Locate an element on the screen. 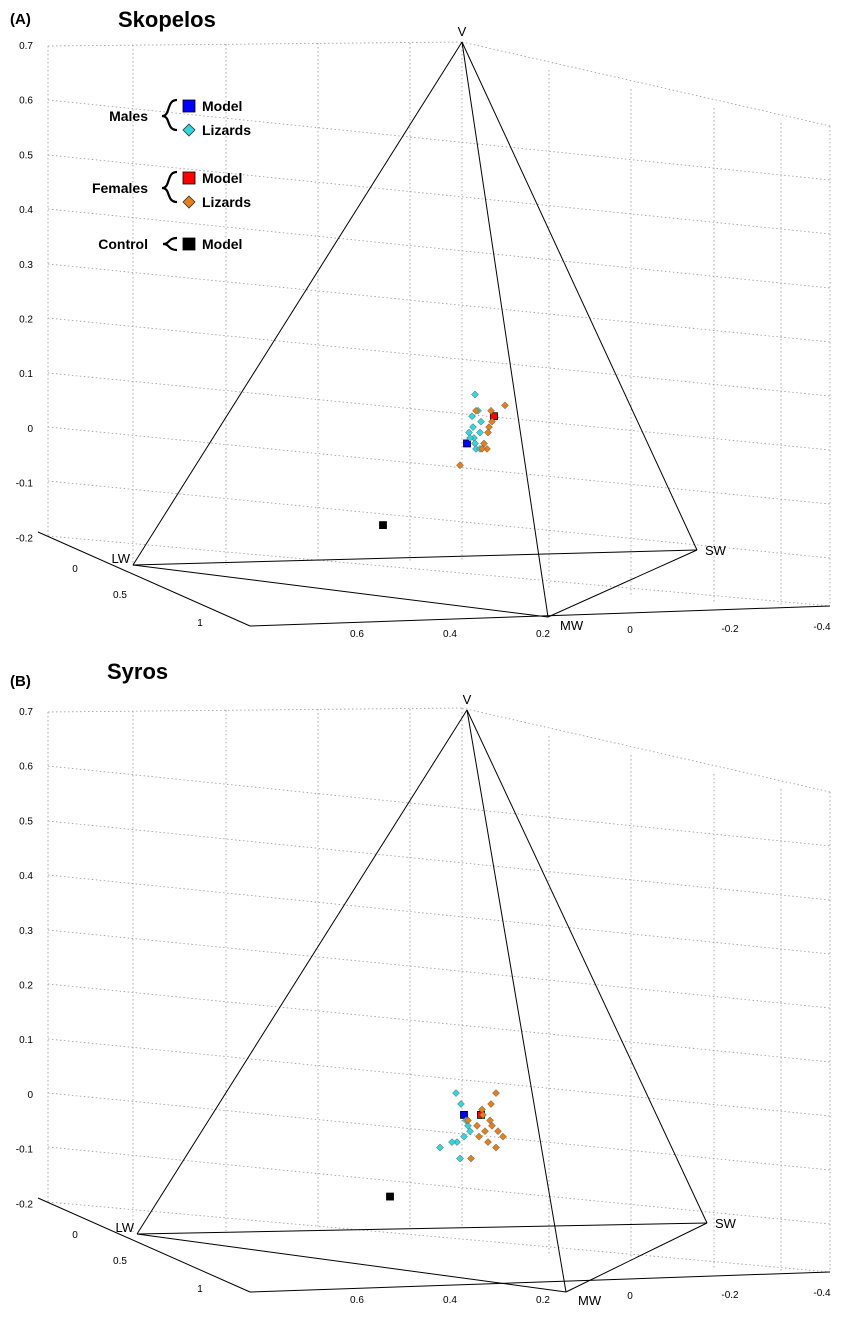 The height and width of the screenshot is (1318, 861). legend-marker-diamond is located at coordinates (189, 130).